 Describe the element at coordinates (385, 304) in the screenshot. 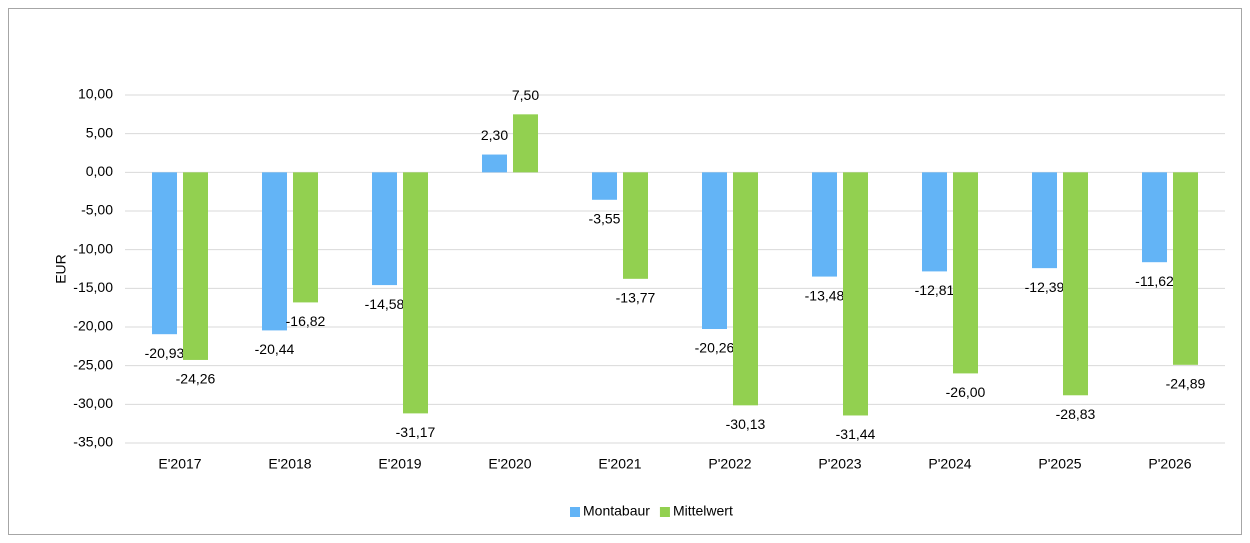

I see `data-label: -14,58` at that location.